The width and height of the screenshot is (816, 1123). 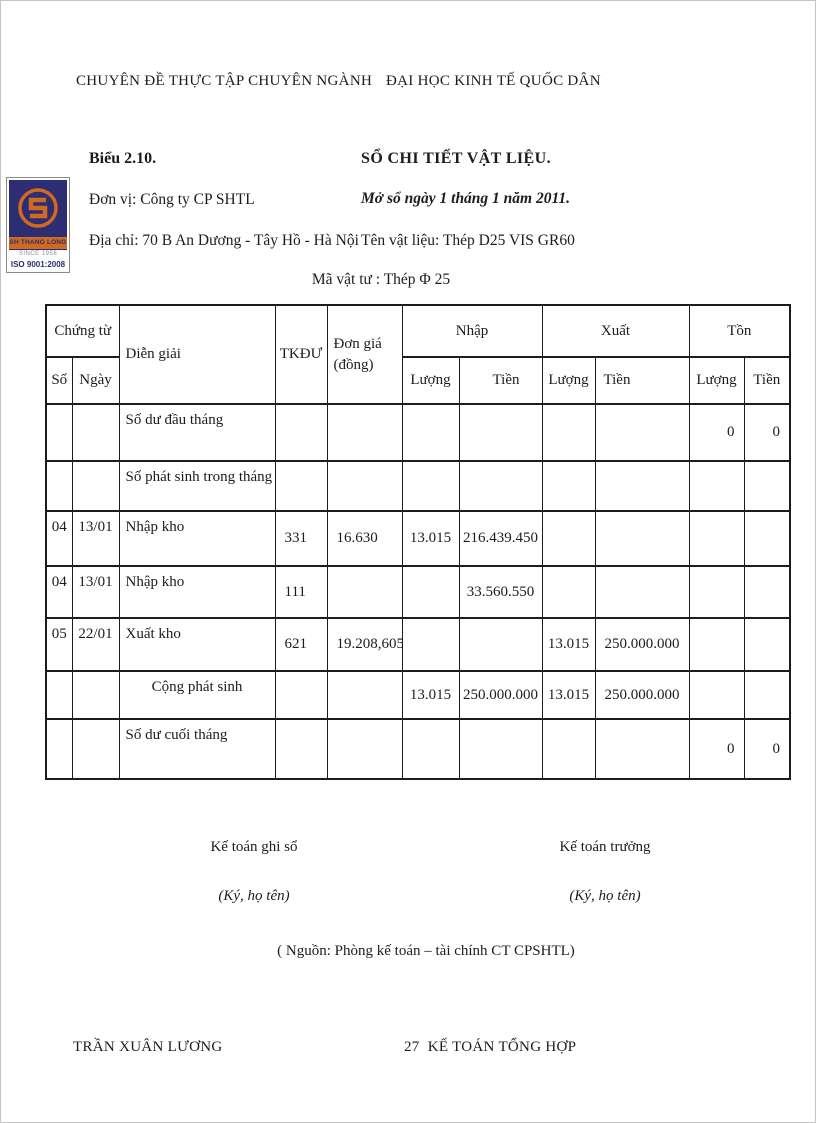 I want to click on cell-nhap-tien: 216.439.450, so click(x=500, y=538).